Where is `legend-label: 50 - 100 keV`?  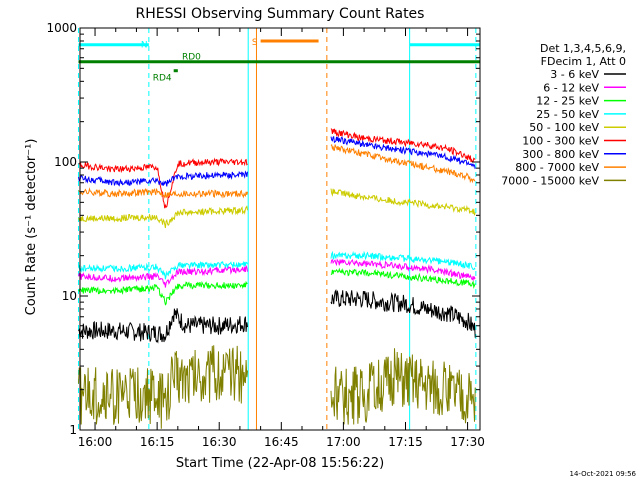
legend-label: 50 - 100 keV is located at coordinates (564, 127).